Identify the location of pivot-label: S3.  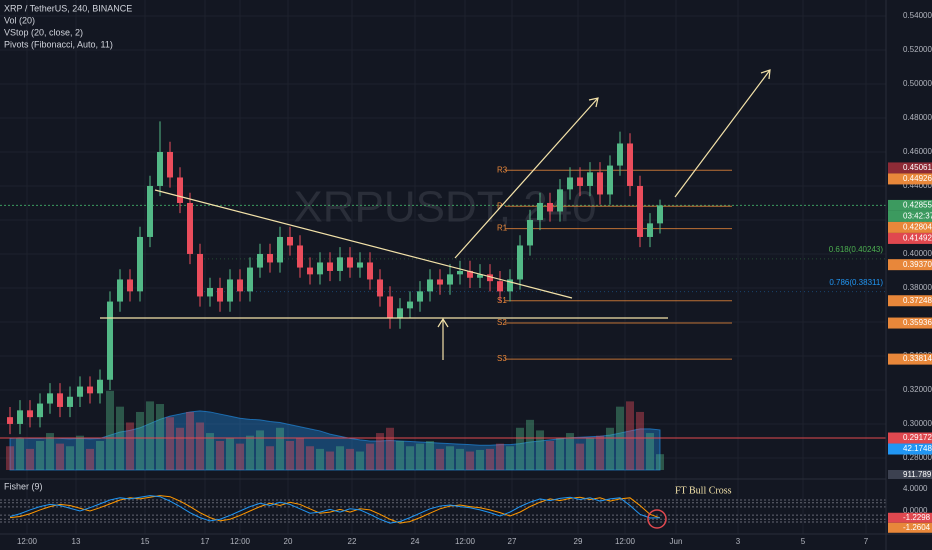
(502, 358).